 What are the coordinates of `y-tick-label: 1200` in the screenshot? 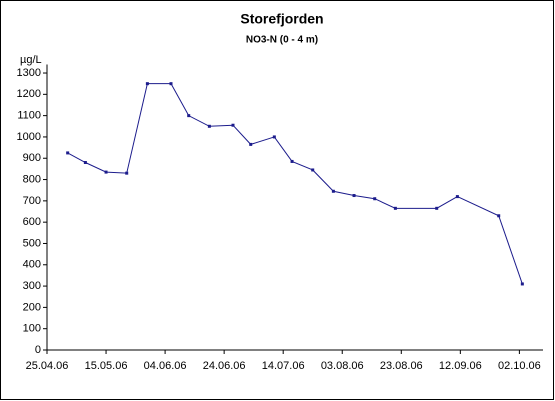 It's located at (29, 94).